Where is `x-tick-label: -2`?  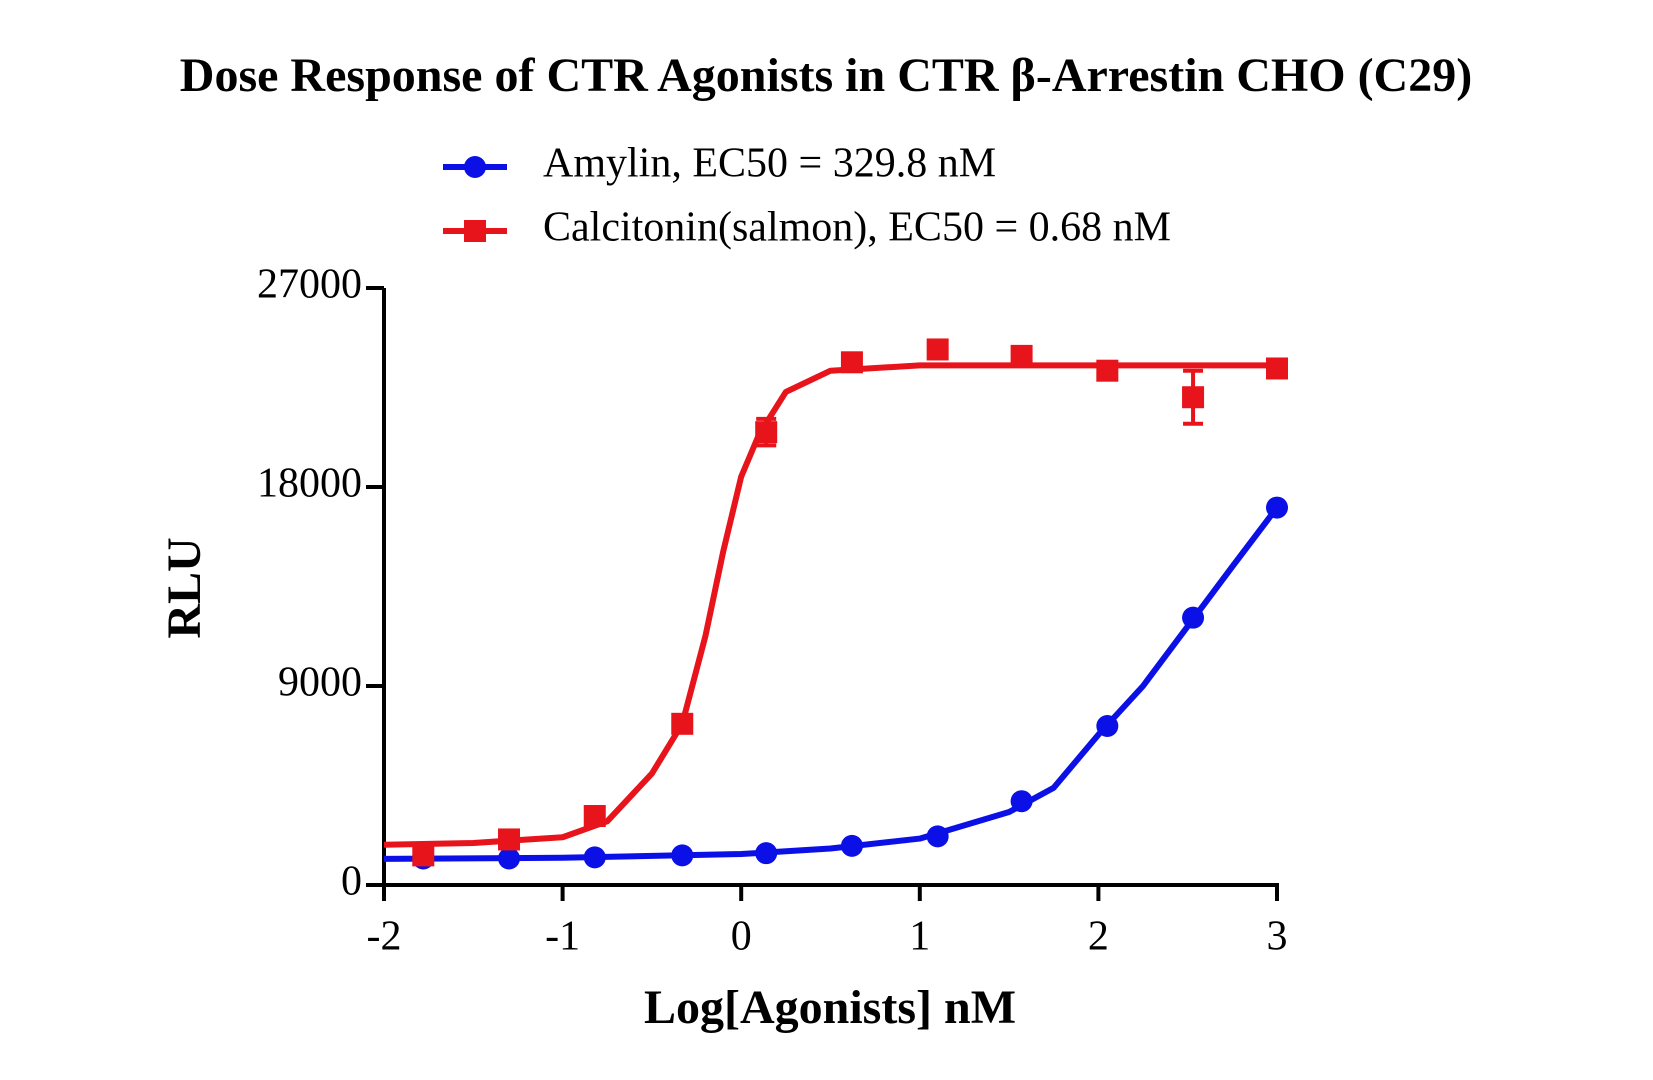 x-tick-label: -2 is located at coordinates (384, 937).